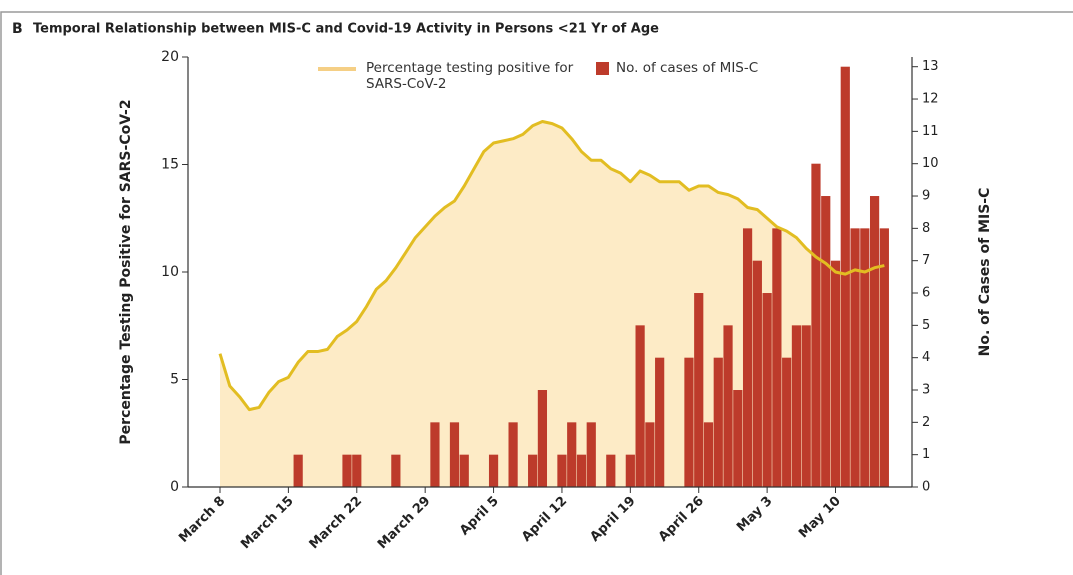  Describe the element at coordinates (926, 422) in the screenshot. I see `y2-tick-label: 2` at that location.